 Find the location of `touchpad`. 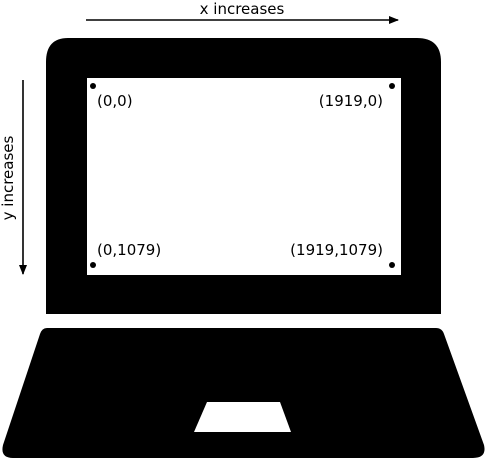

touchpad is located at coordinates (242, 417).